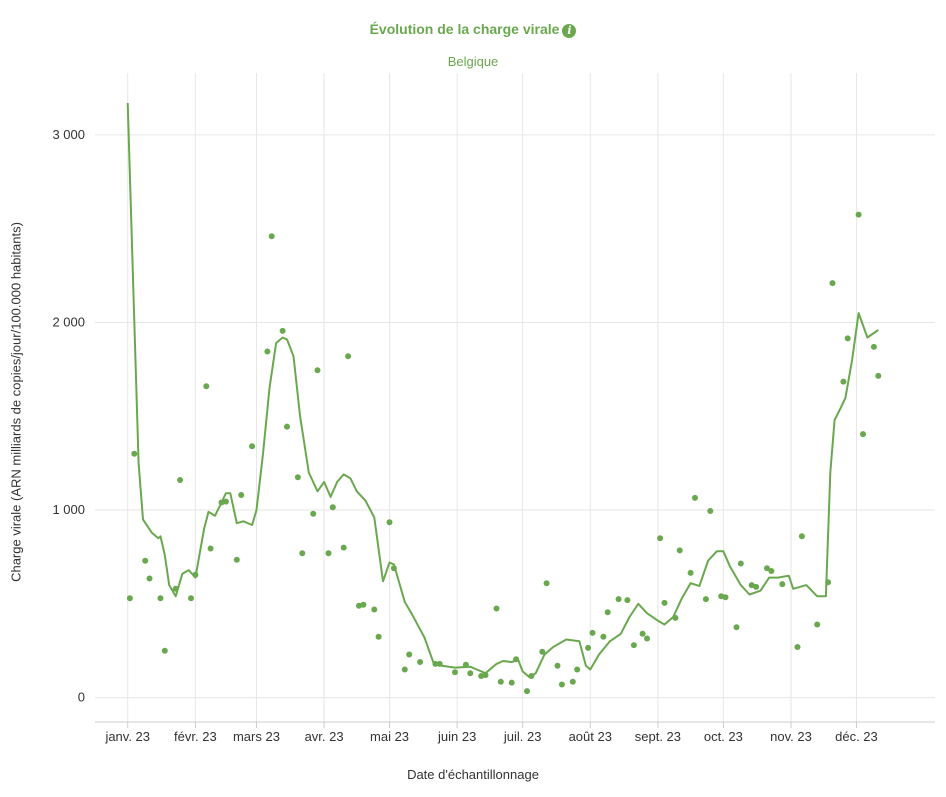  I want to click on x-tick-label: nov. 23, so click(791, 736).